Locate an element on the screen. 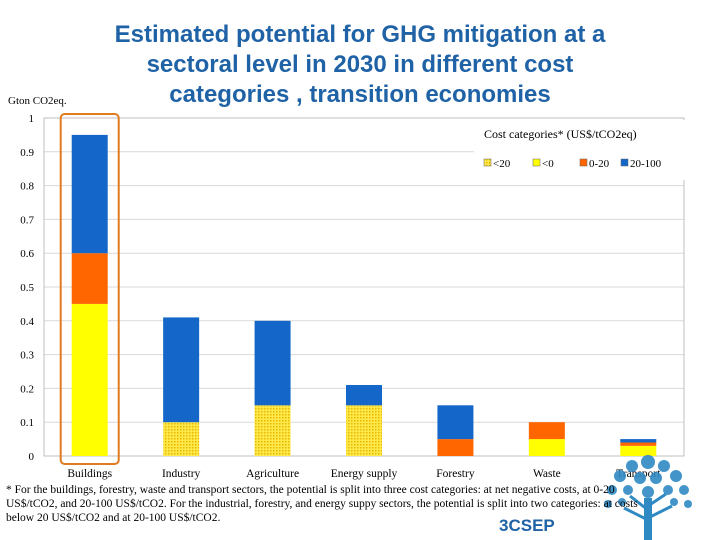 Image resolution: width=720 pixels, height=540 pixels. title-line: categories , transition economies is located at coordinates (360, 94).